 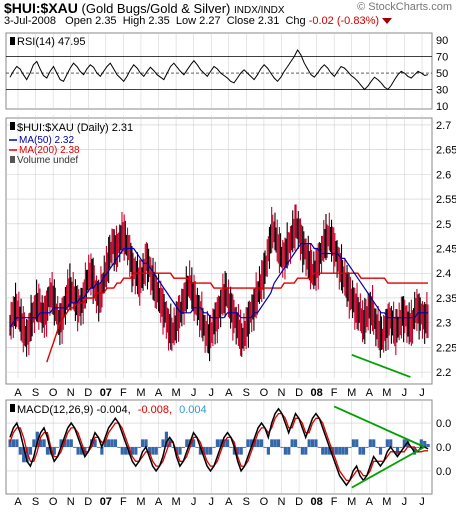 What do you see at coordinates (443, 373) in the screenshot?
I see `price-y-tick: 2.2` at bounding box center [443, 373].